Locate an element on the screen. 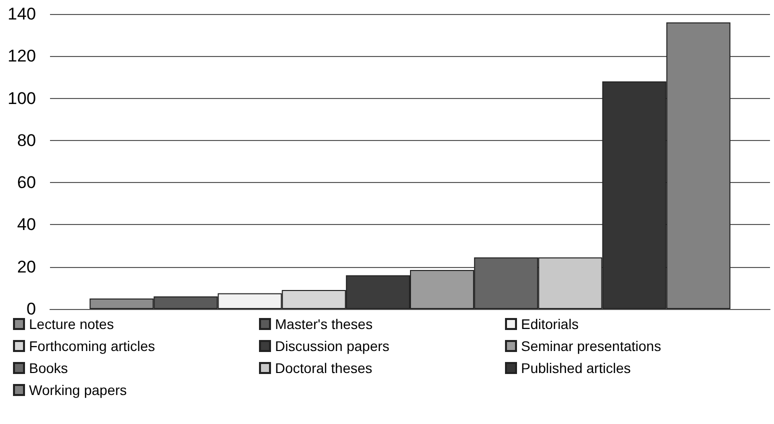 The width and height of the screenshot is (774, 424). y-tick-label: 20 is located at coordinates (26, 266).